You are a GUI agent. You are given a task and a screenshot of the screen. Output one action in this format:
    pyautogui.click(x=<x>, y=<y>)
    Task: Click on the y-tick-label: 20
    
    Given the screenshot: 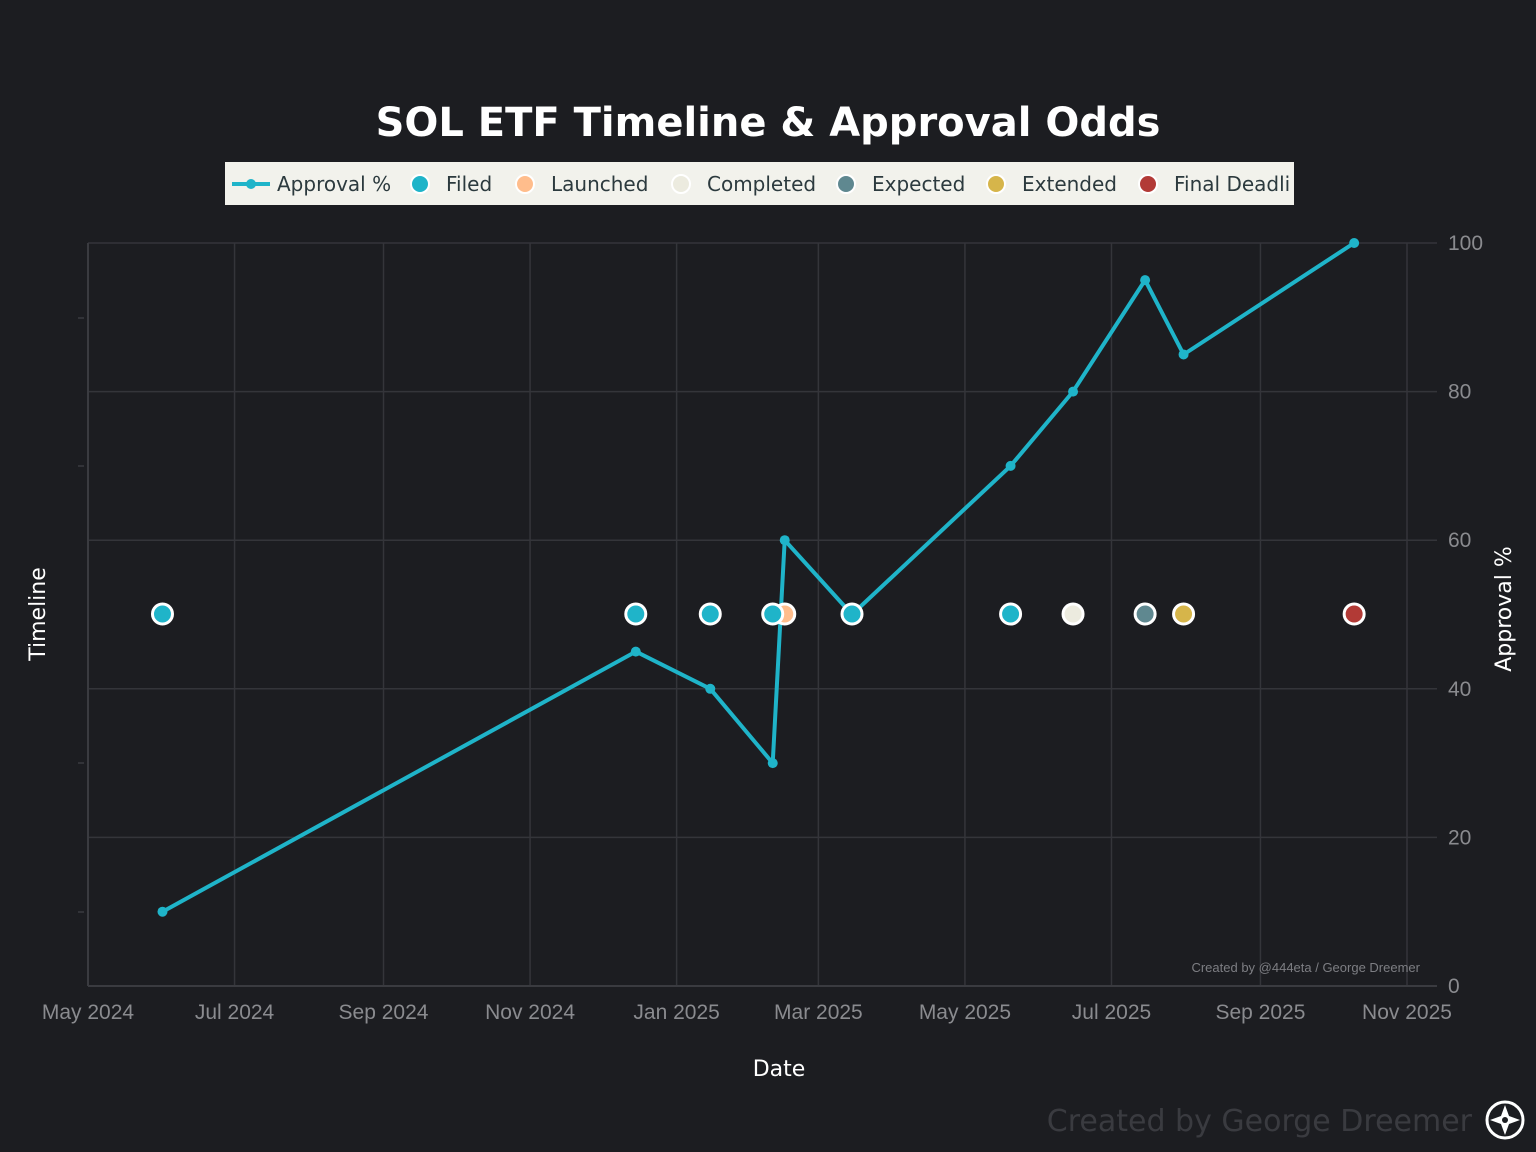 What is the action you would take?
    pyautogui.click(x=1459, y=837)
    